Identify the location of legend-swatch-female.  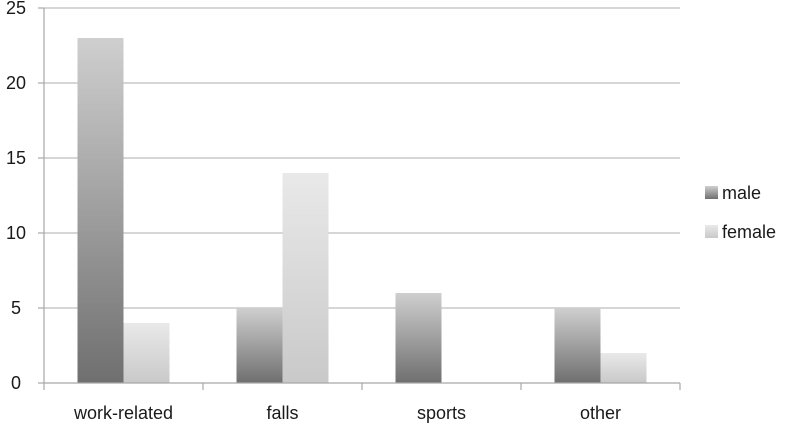
(711, 231).